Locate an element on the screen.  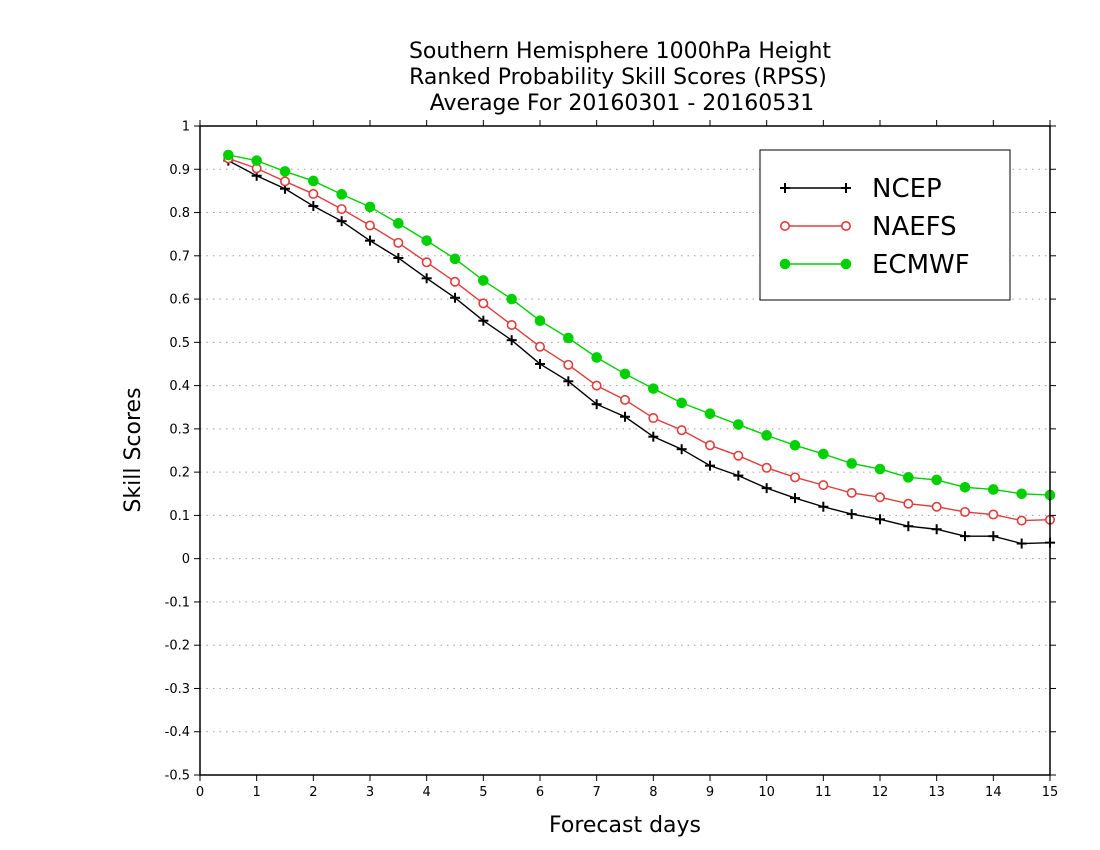
y-tick-label: -0.4 is located at coordinates (177, 732).